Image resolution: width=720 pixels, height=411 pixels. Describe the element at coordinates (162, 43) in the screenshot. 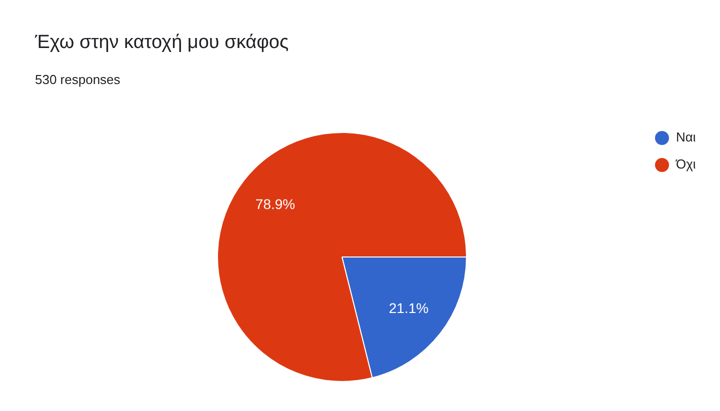

I see `chart-title: Έχω στην κατοχή μου σκάφος` at that location.